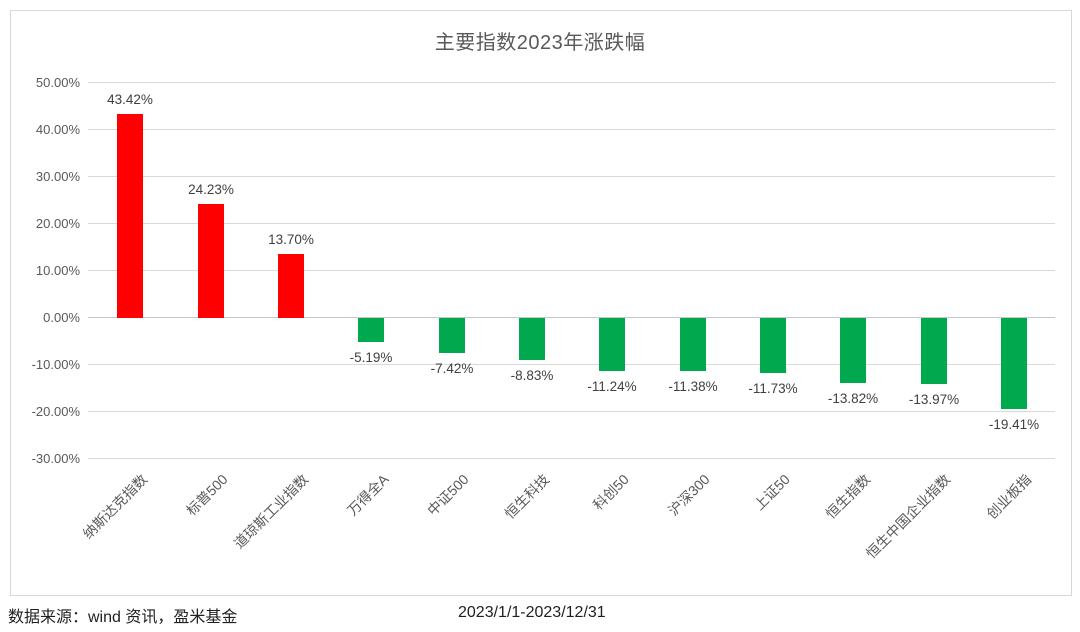  I want to click on date-range-note: 2023/1/1-2023/12/31, so click(532, 612).